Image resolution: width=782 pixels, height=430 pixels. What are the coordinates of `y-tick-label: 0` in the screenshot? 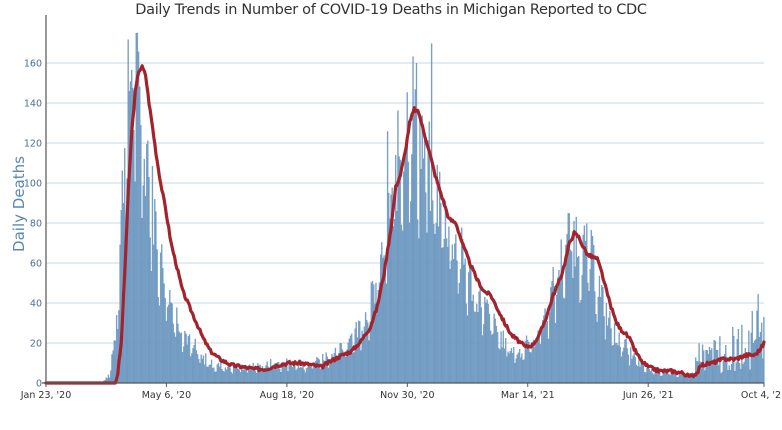 It's located at (39, 384).